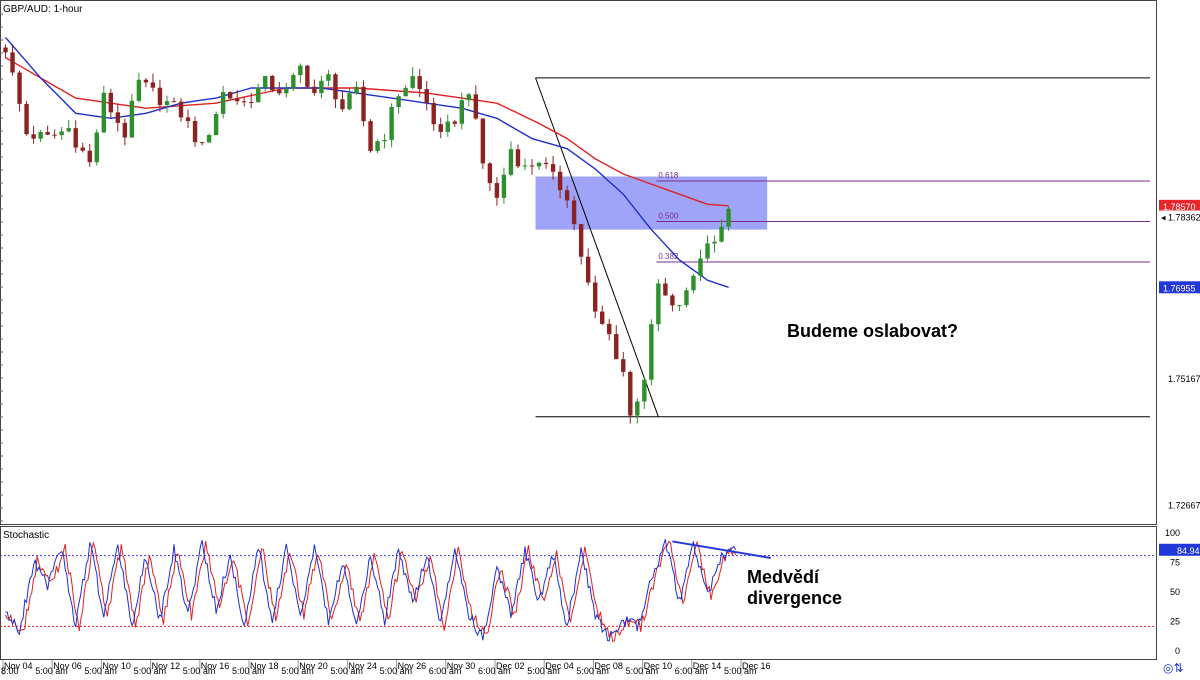 The width and height of the screenshot is (1200, 680). What do you see at coordinates (150, 670) in the screenshot?
I see `time-tick-label-3: 5:00 am` at bounding box center [150, 670].